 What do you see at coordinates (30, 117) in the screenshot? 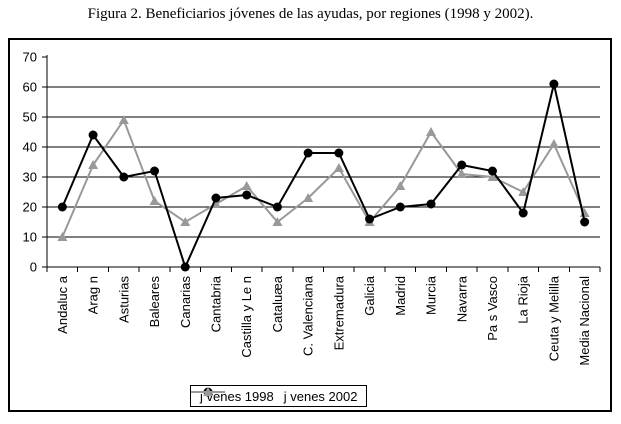
I see `svg-text: 50` at bounding box center [30, 117].